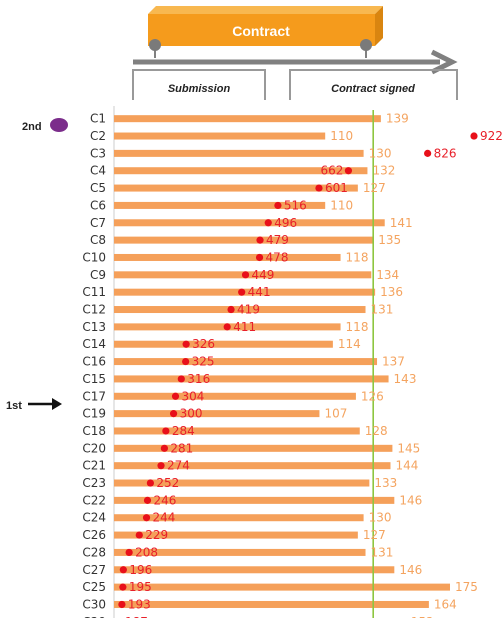  Describe the element at coordinates (393, 362) in the screenshot. I see `bar-value-label: 137` at that location.